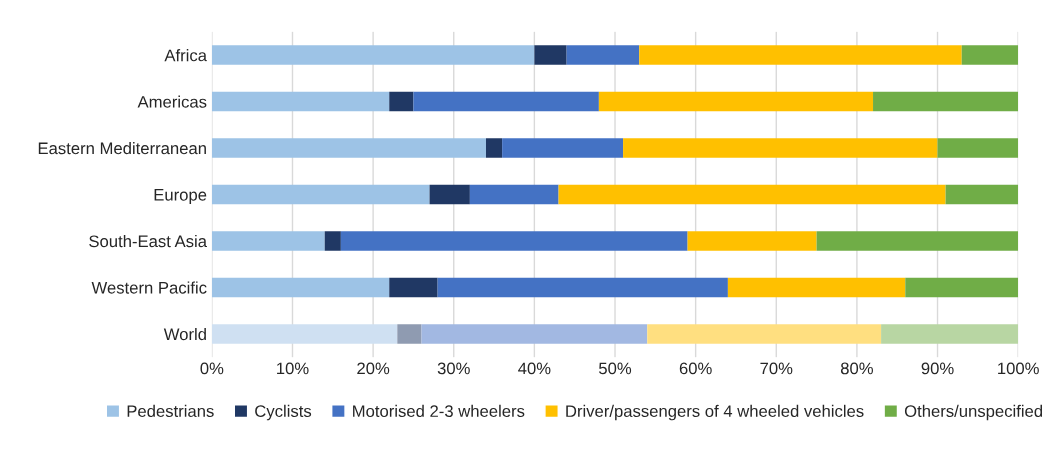 The width and height of the screenshot is (1054, 455). Describe the element at coordinates (149, 287) in the screenshot. I see `y-tick-label: Western Pacific` at that location.